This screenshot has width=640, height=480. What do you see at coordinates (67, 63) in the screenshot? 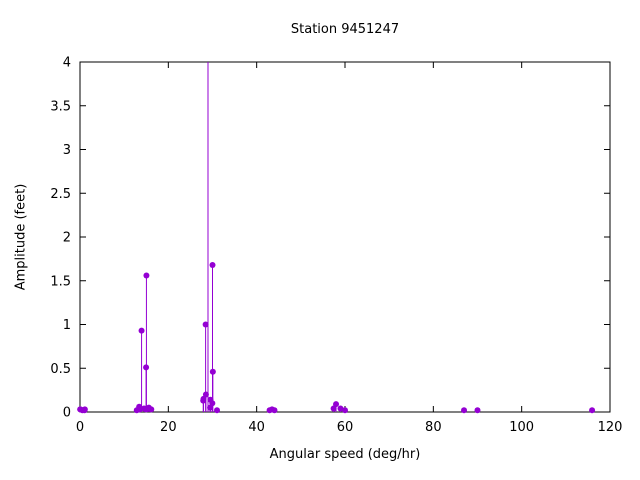
I see `y-tick-label: 4` at bounding box center [67, 63].